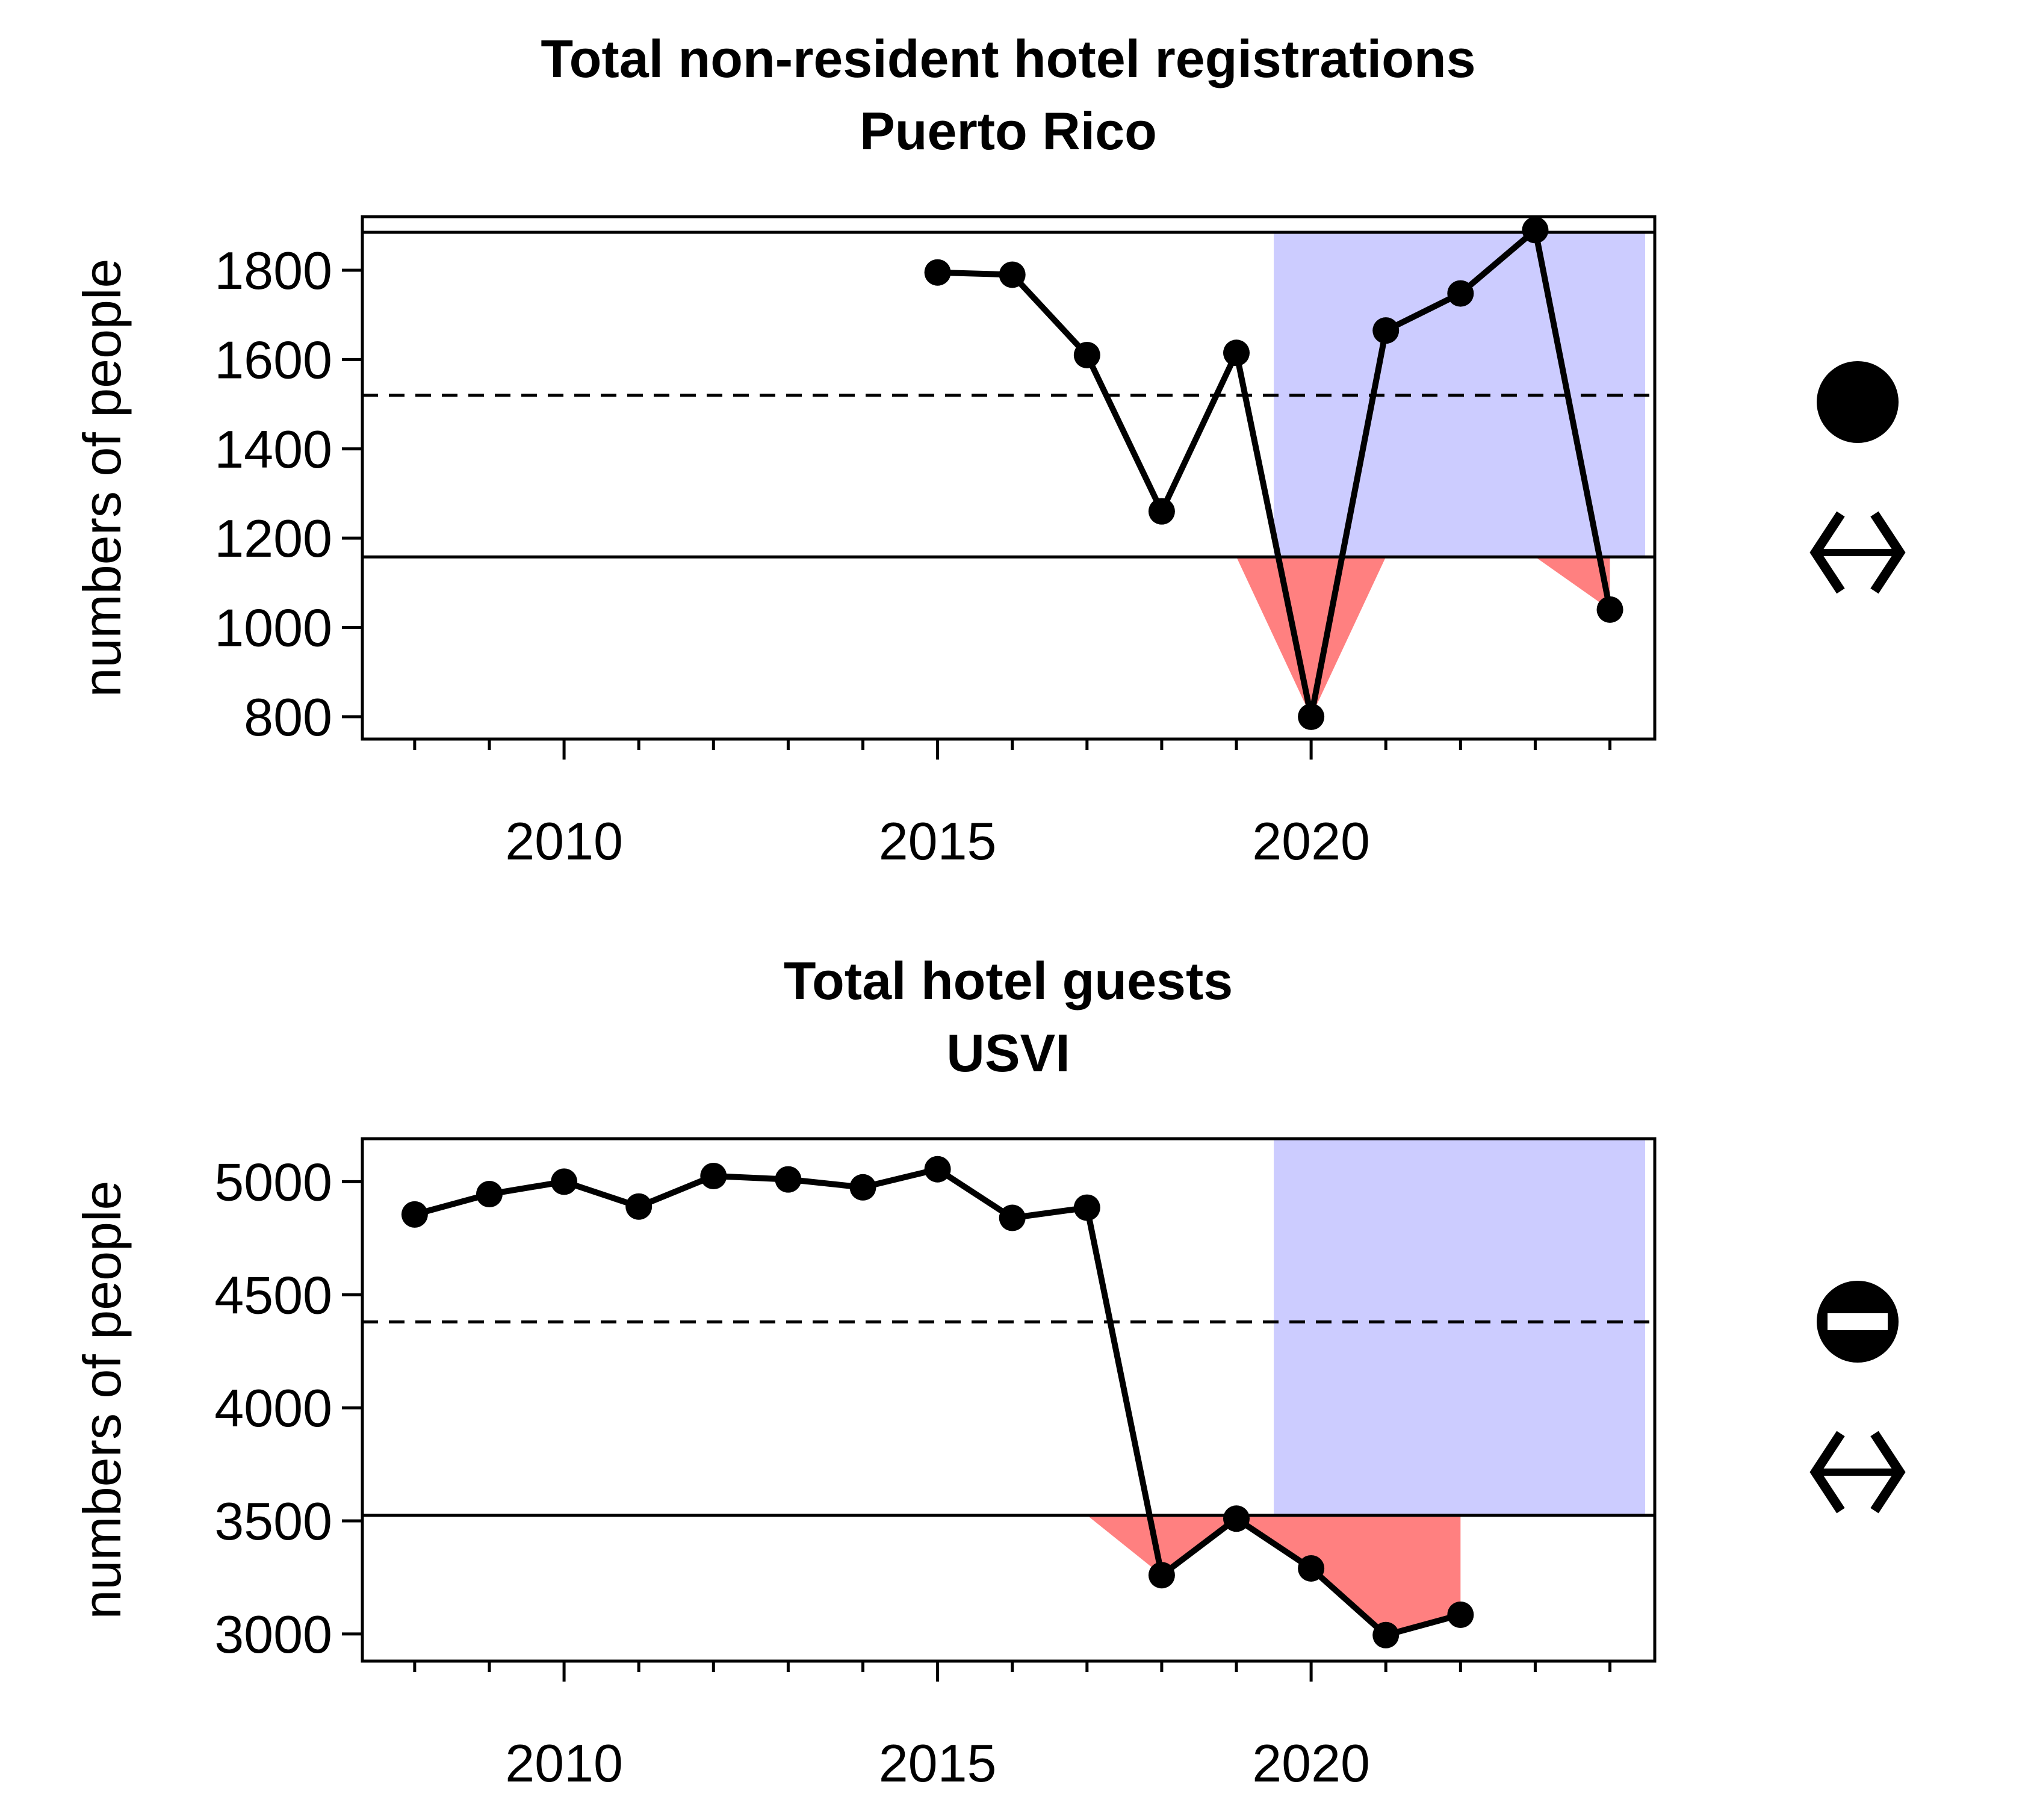 This screenshot has width=2037, height=1820. What do you see at coordinates (273, 1295) in the screenshot?
I see `y-tick-label: 4500` at bounding box center [273, 1295].